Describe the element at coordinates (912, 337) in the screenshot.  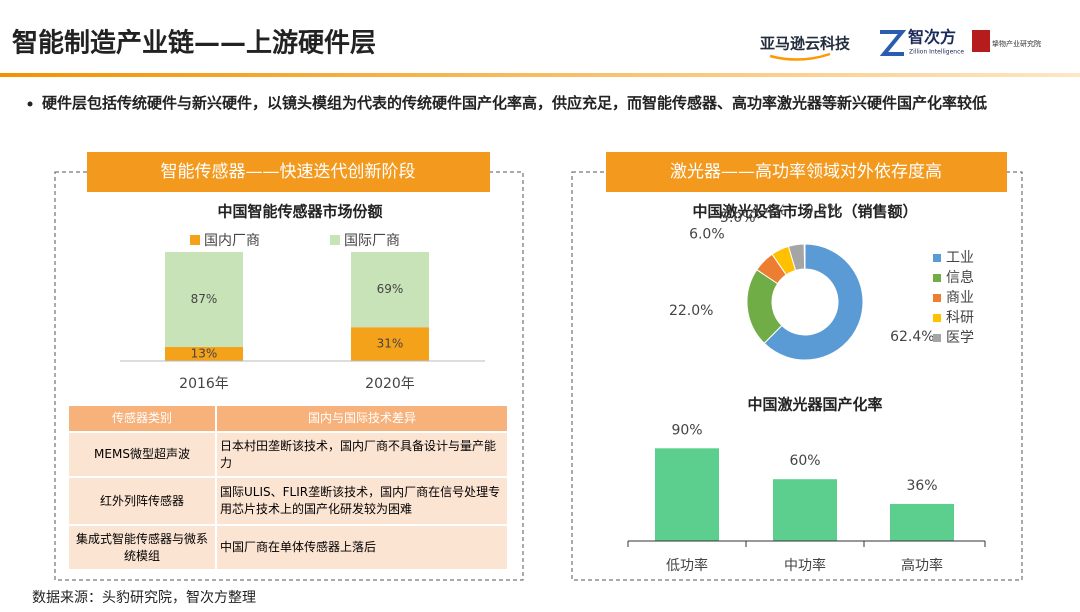
I see `data-label: 62.4%` at that location.